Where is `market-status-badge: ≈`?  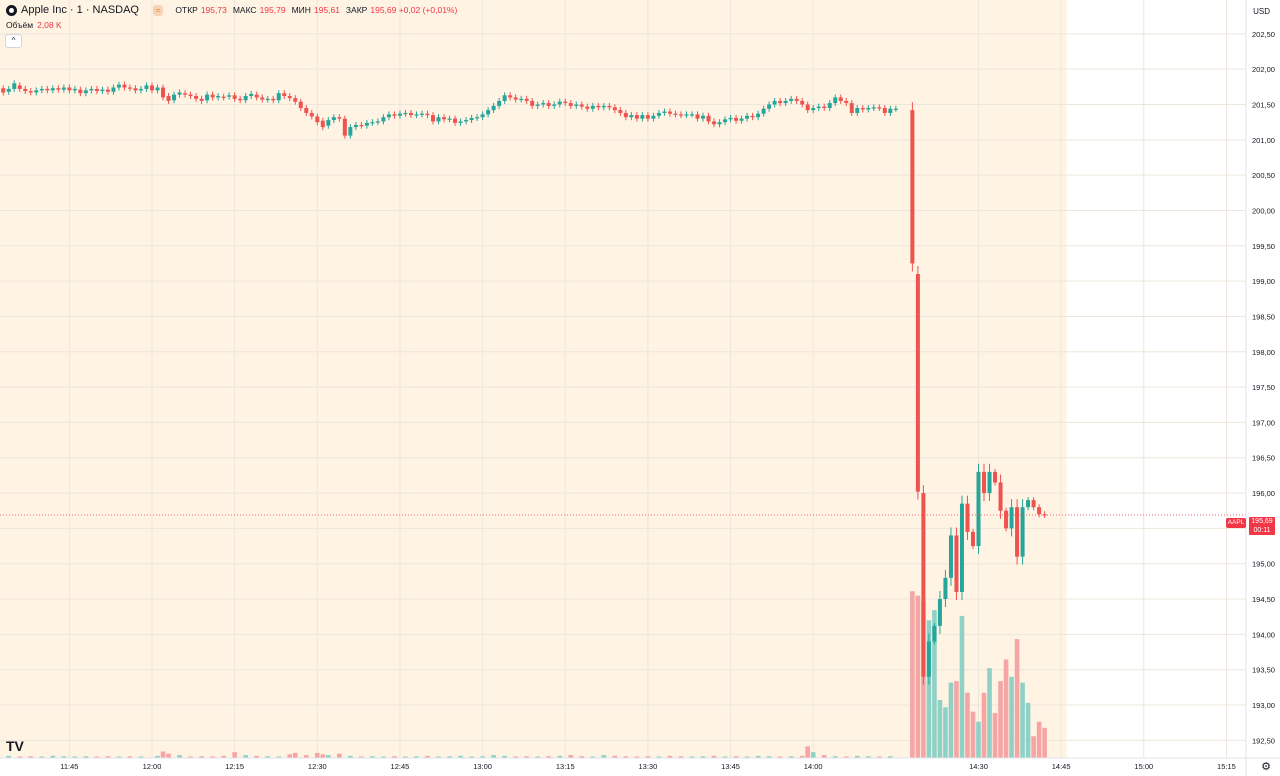
market-status-badge: ≈ is located at coordinates (158, 10).